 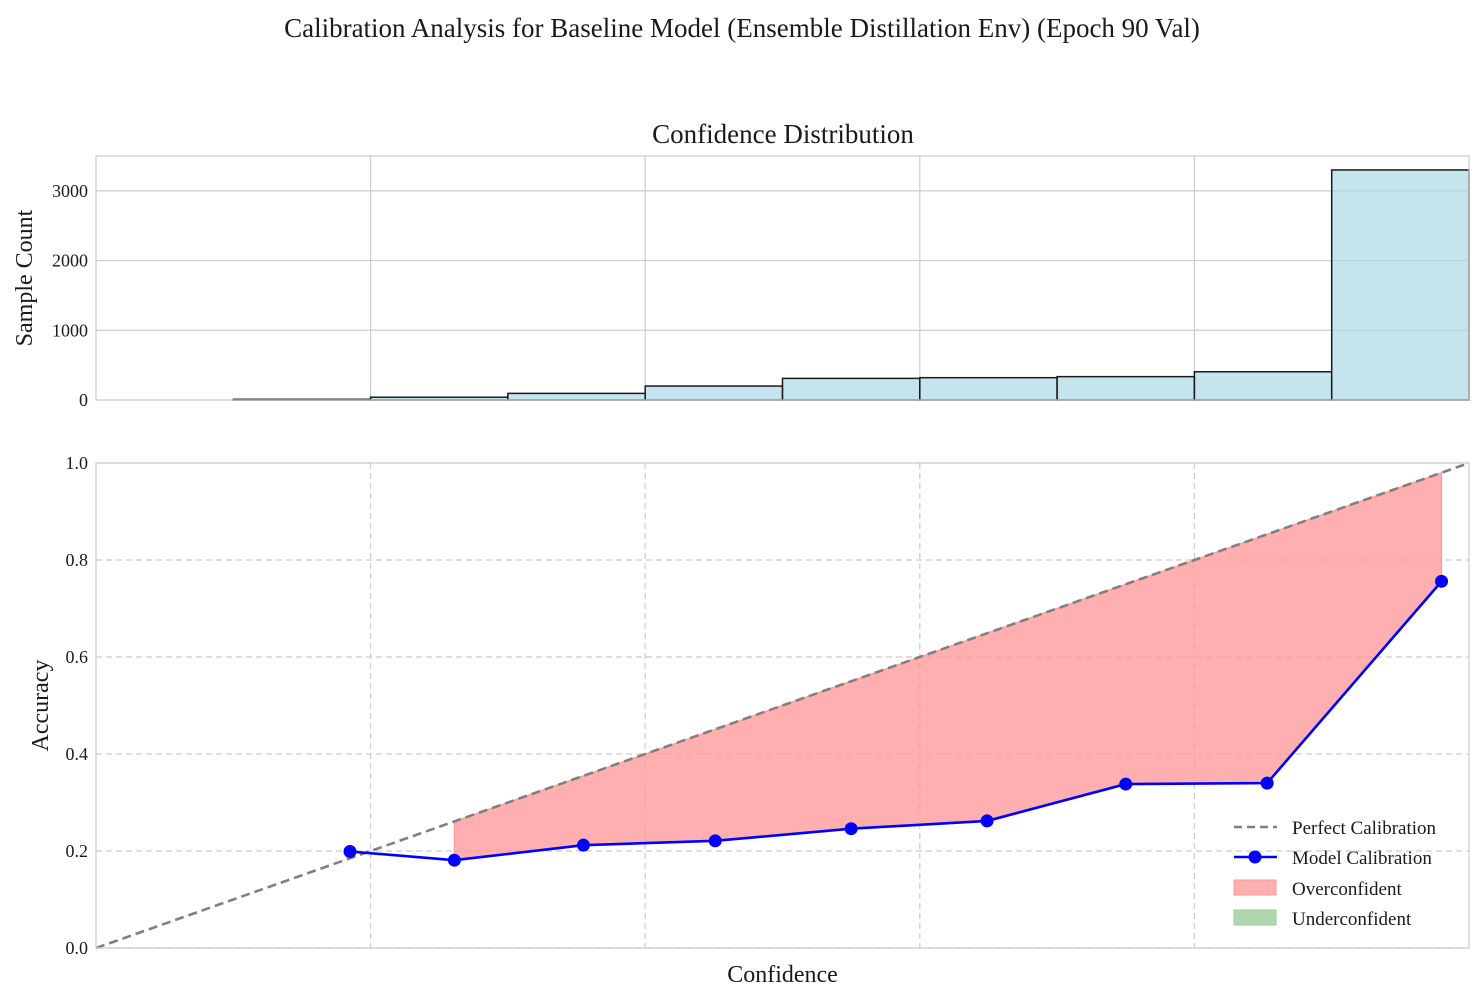 What do you see at coordinates (77, 754) in the screenshot?
I see `cal-y-tick-label: 0.4` at bounding box center [77, 754].